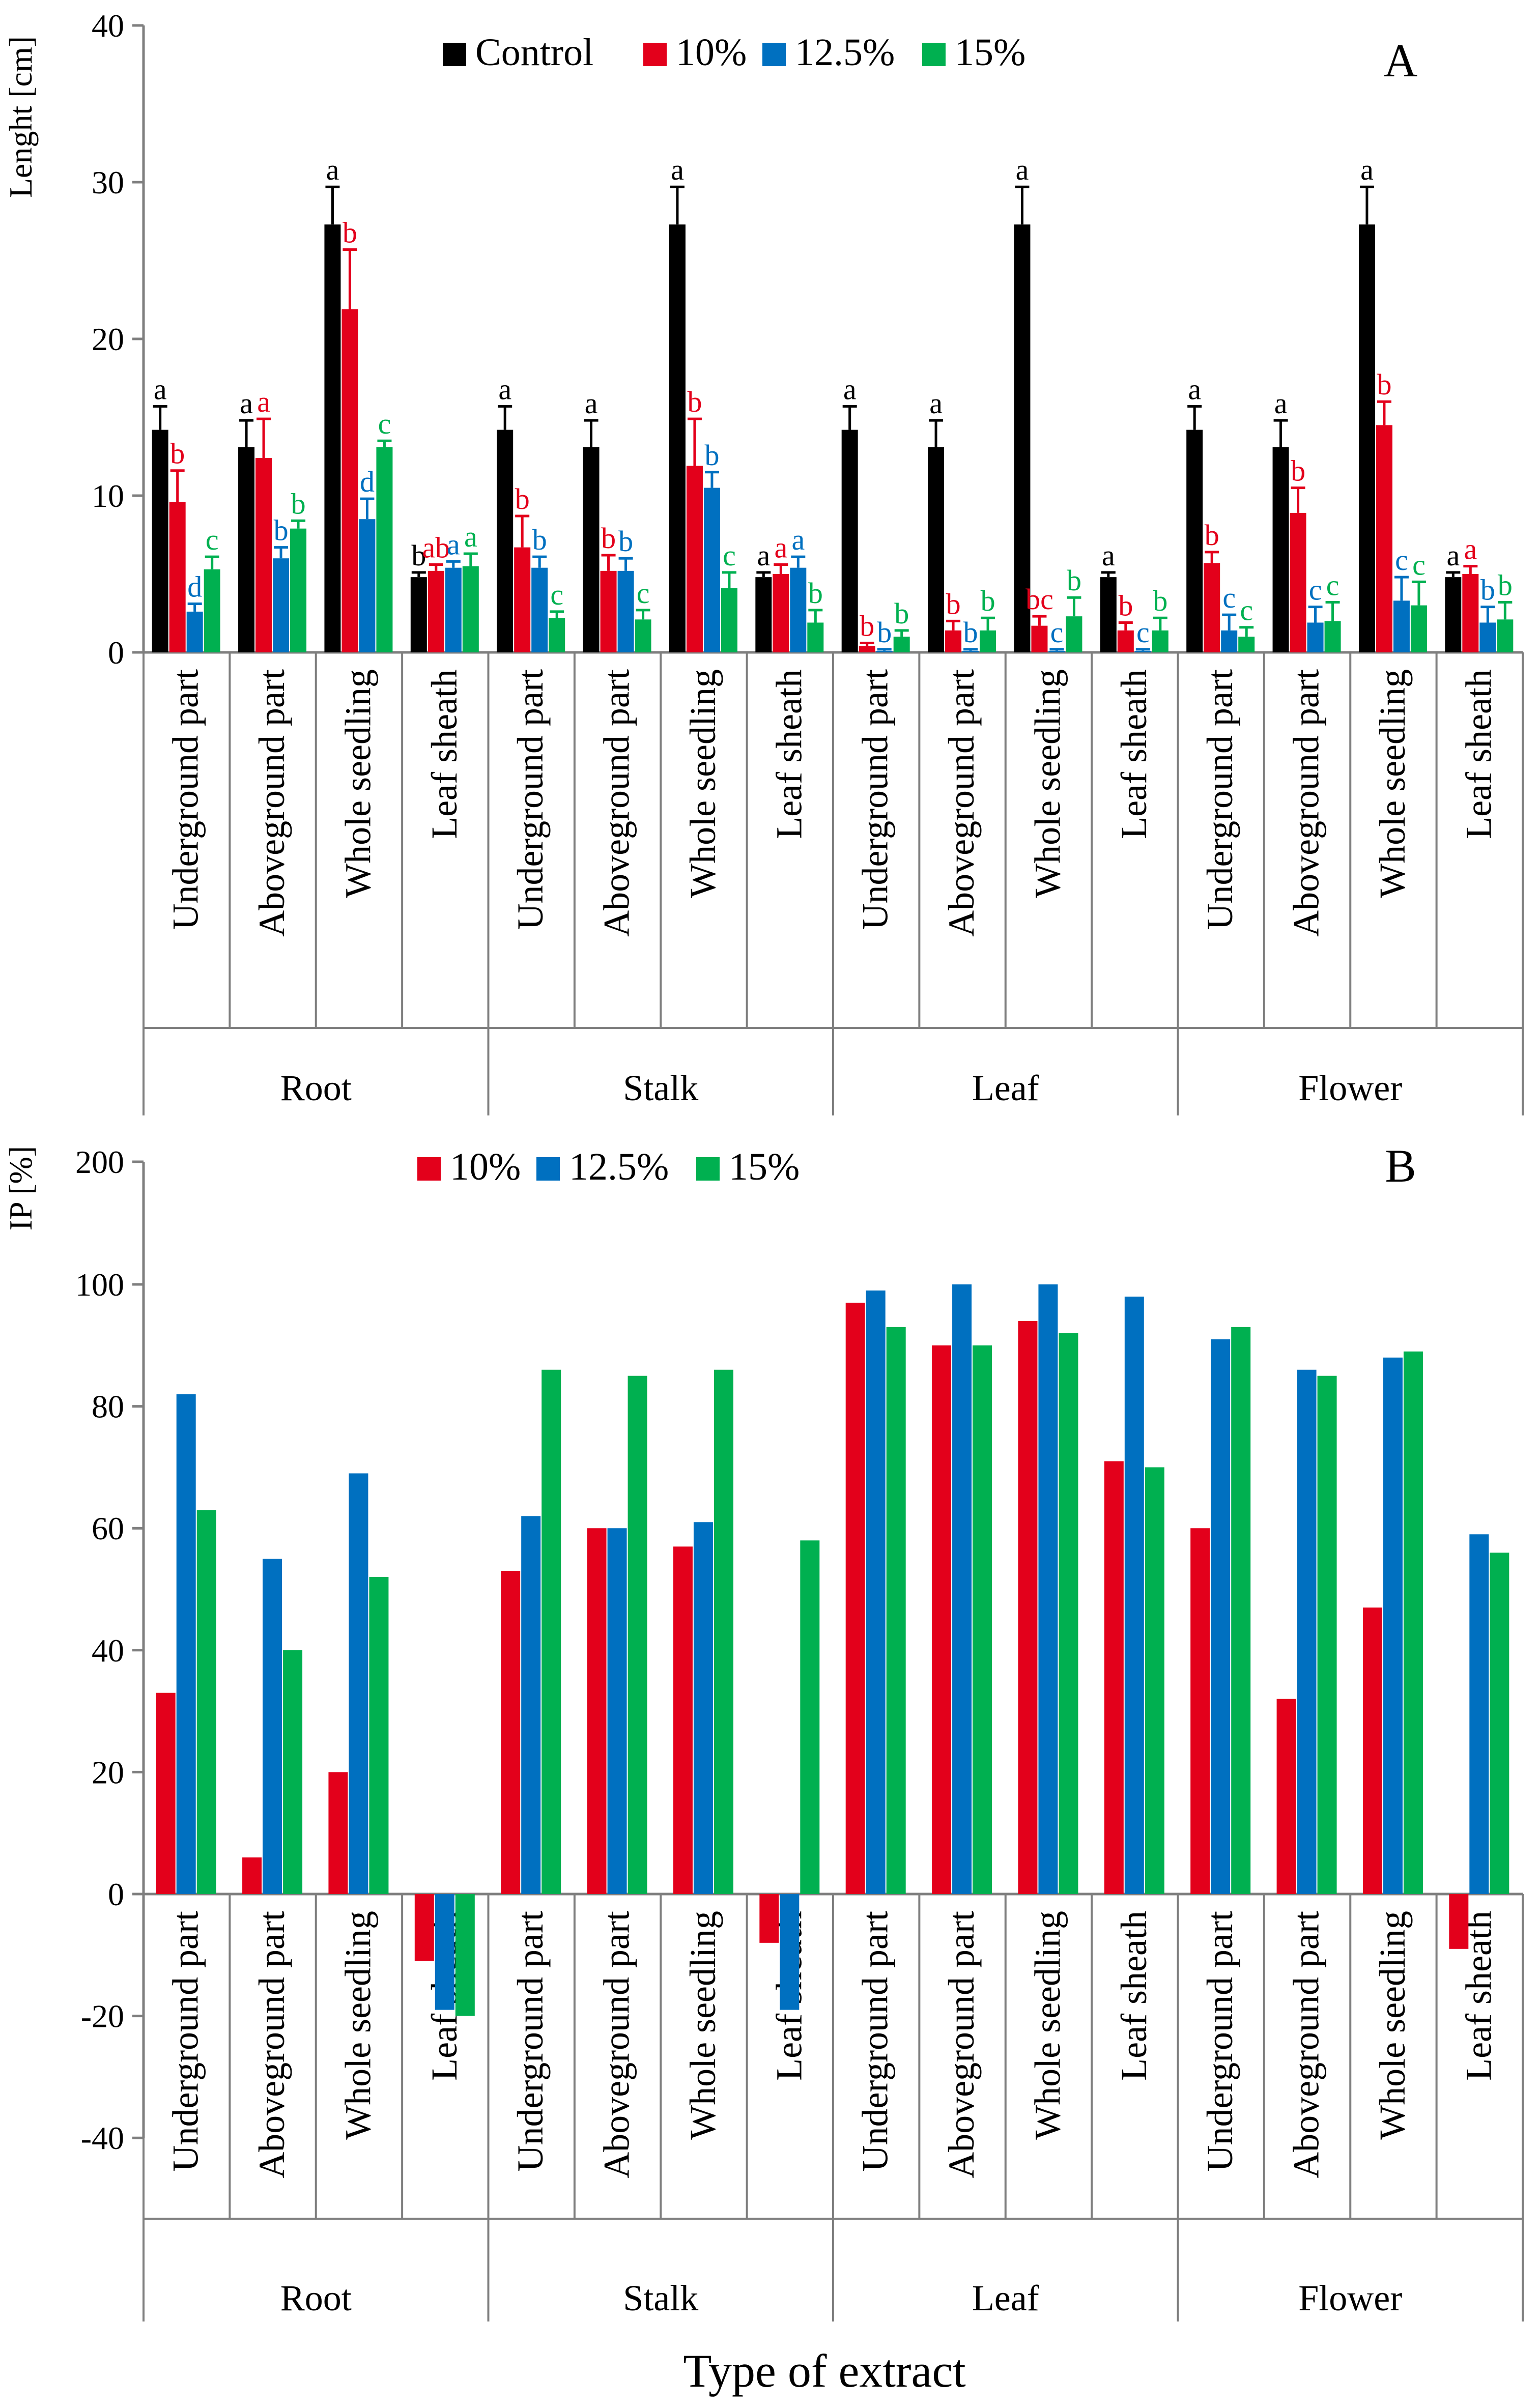 The width and height of the screenshot is (1539, 2408). What do you see at coordinates (316, 1088) in the screenshot?
I see `group-label-root: Root` at bounding box center [316, 1088].